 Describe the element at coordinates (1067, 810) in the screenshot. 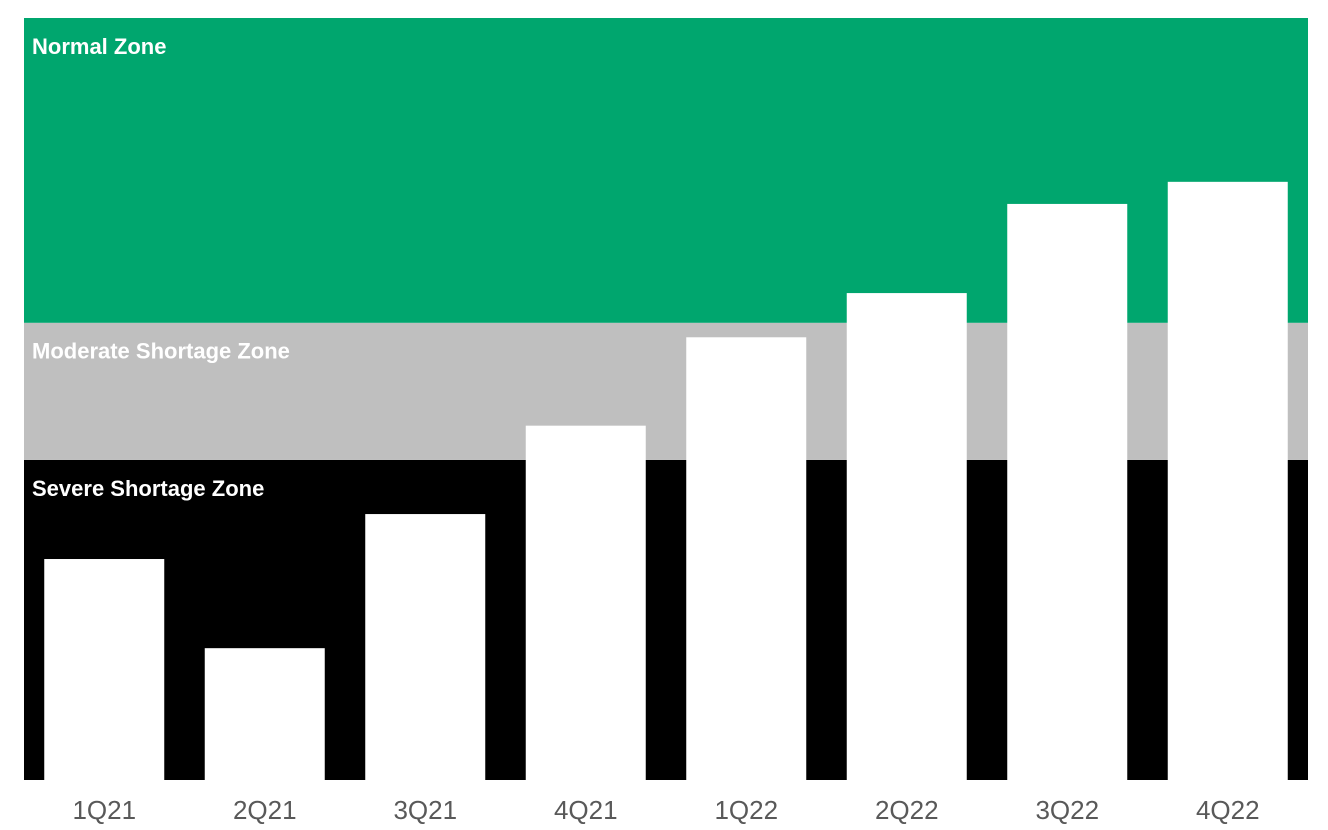

I see `x-tick-label: 3Q22` at that location.